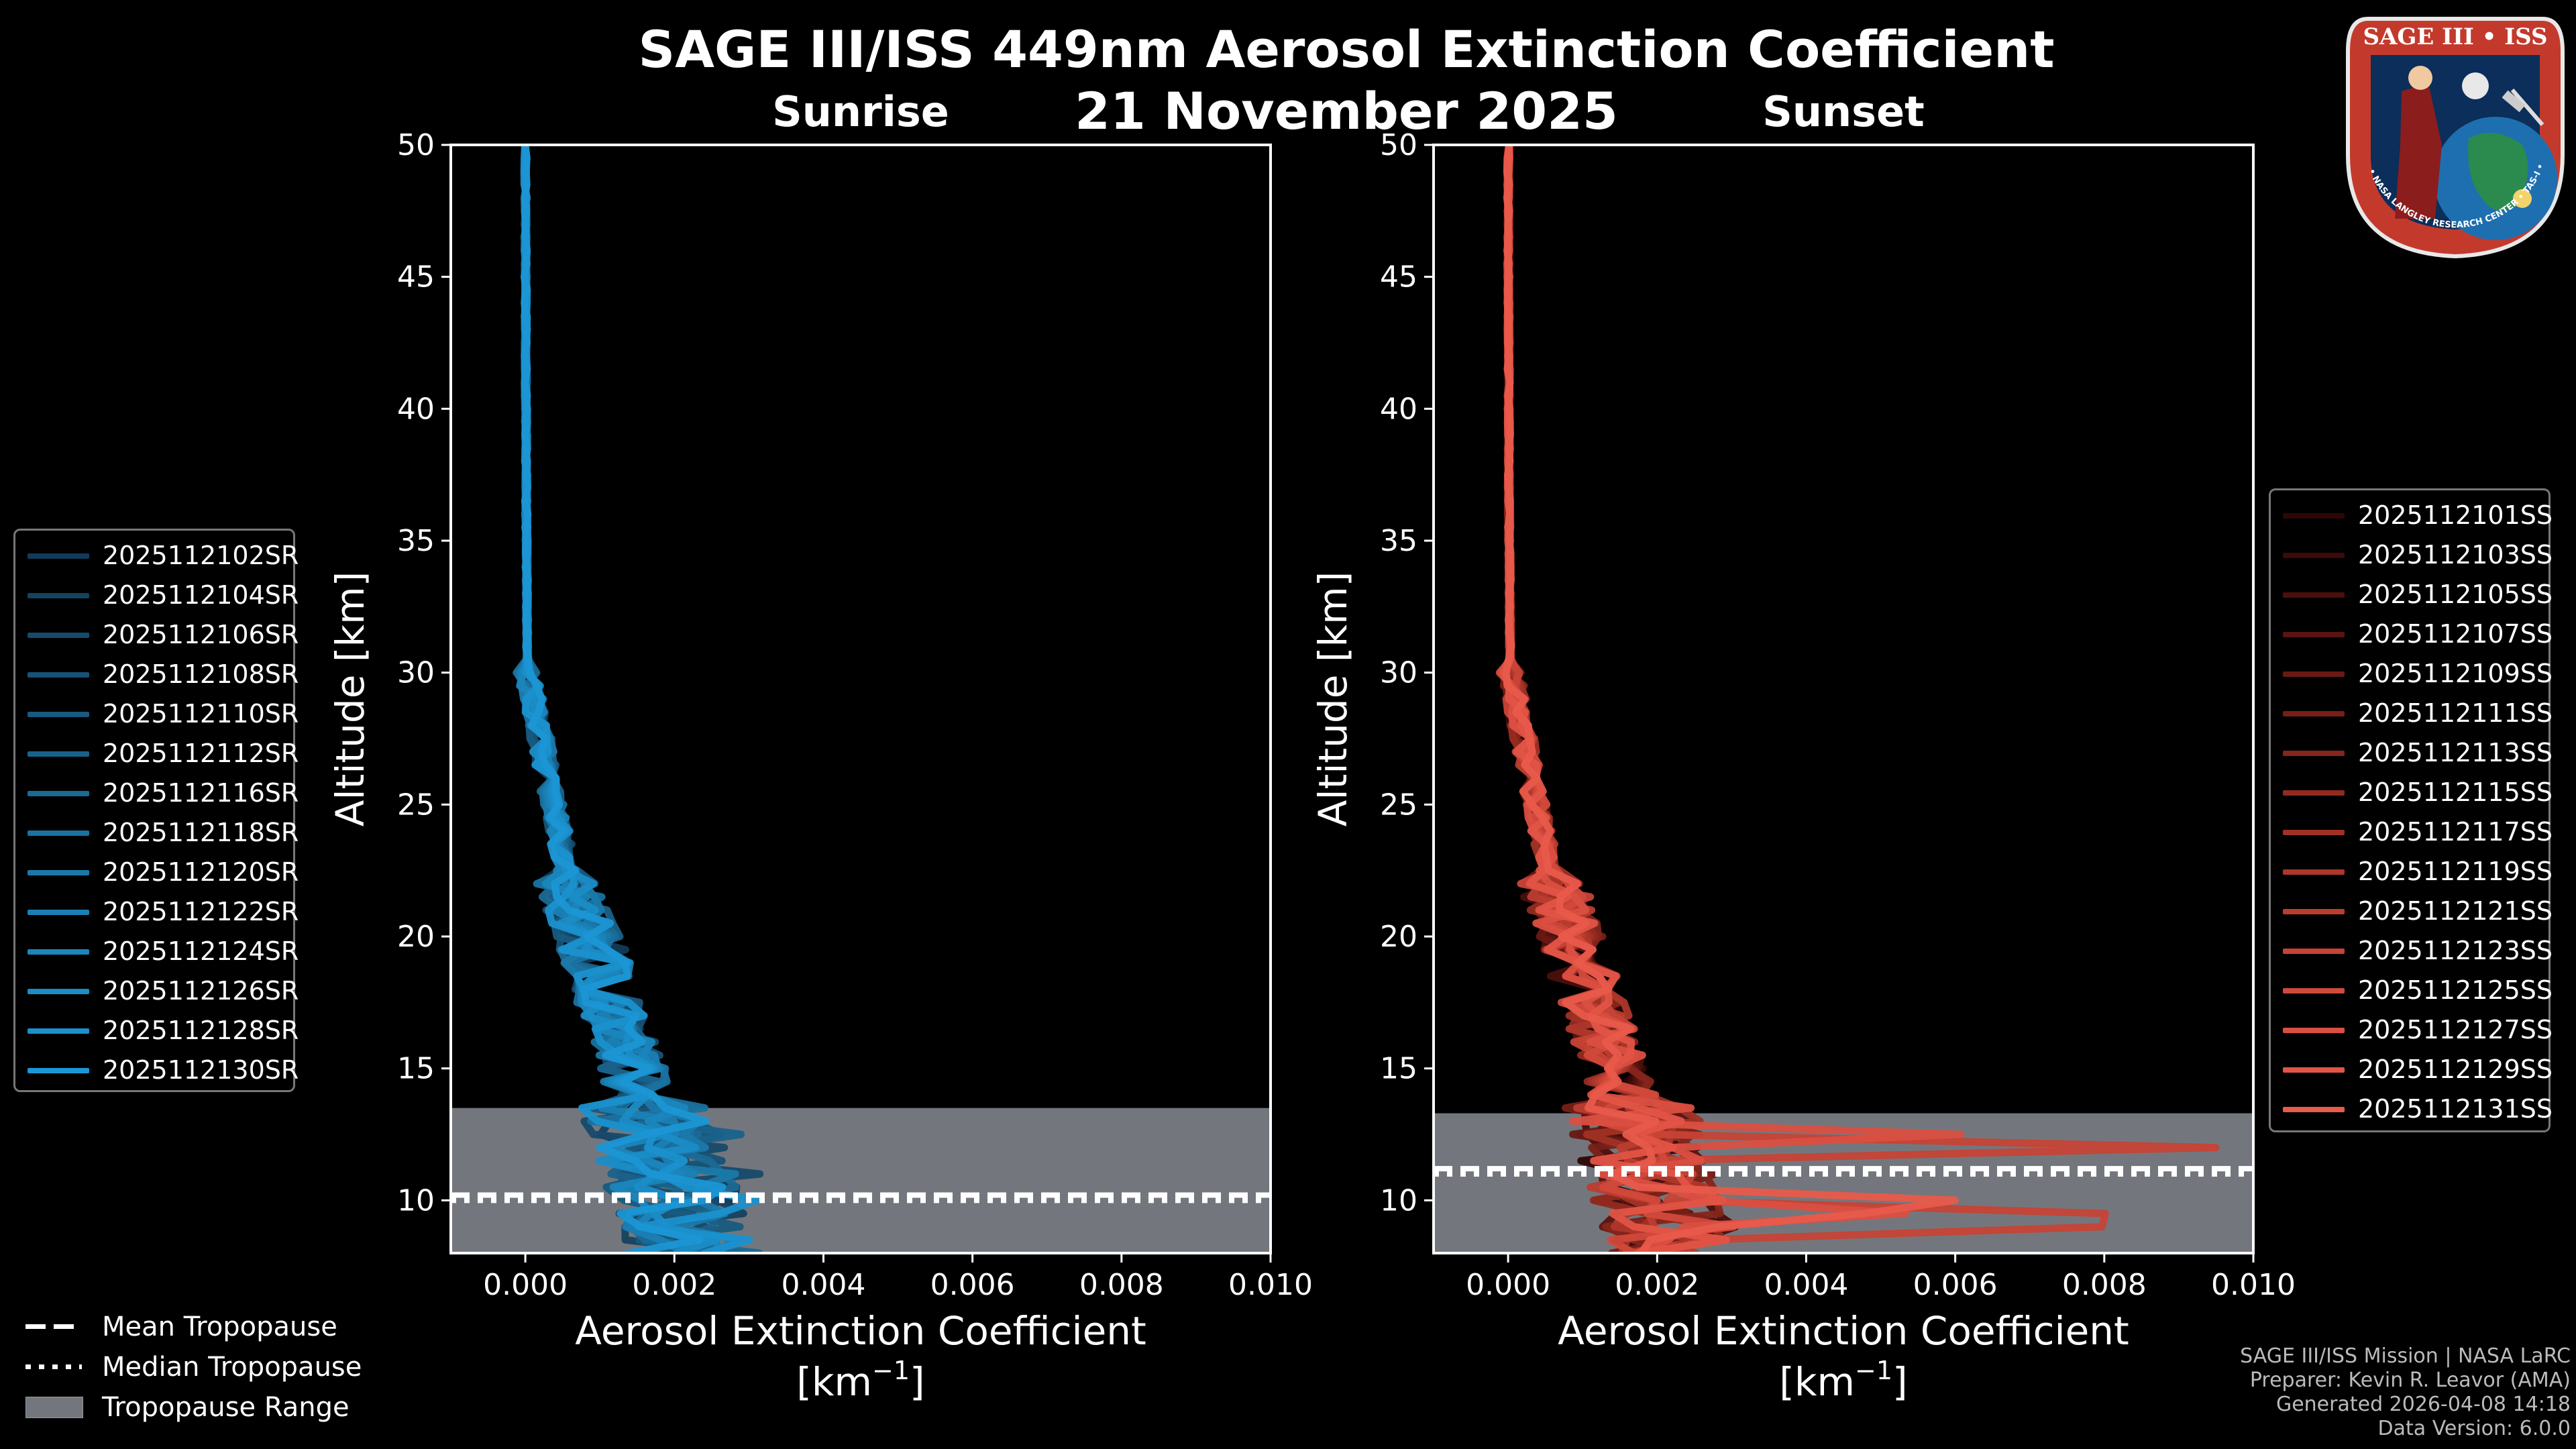 Image resolution: width=2576 pixels, height=1449 pixels. Describe the element at coordinates (972, 1285) in the screenshot. I see `sunrise-xtick-label: 0.006` at that location.